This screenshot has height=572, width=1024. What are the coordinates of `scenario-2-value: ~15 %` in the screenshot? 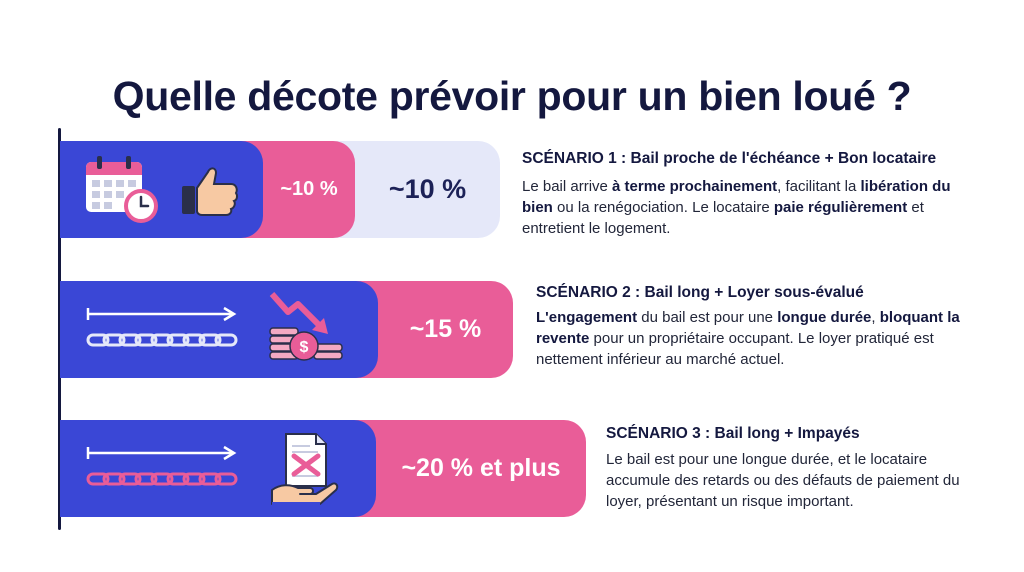 It's located at (445, 329).